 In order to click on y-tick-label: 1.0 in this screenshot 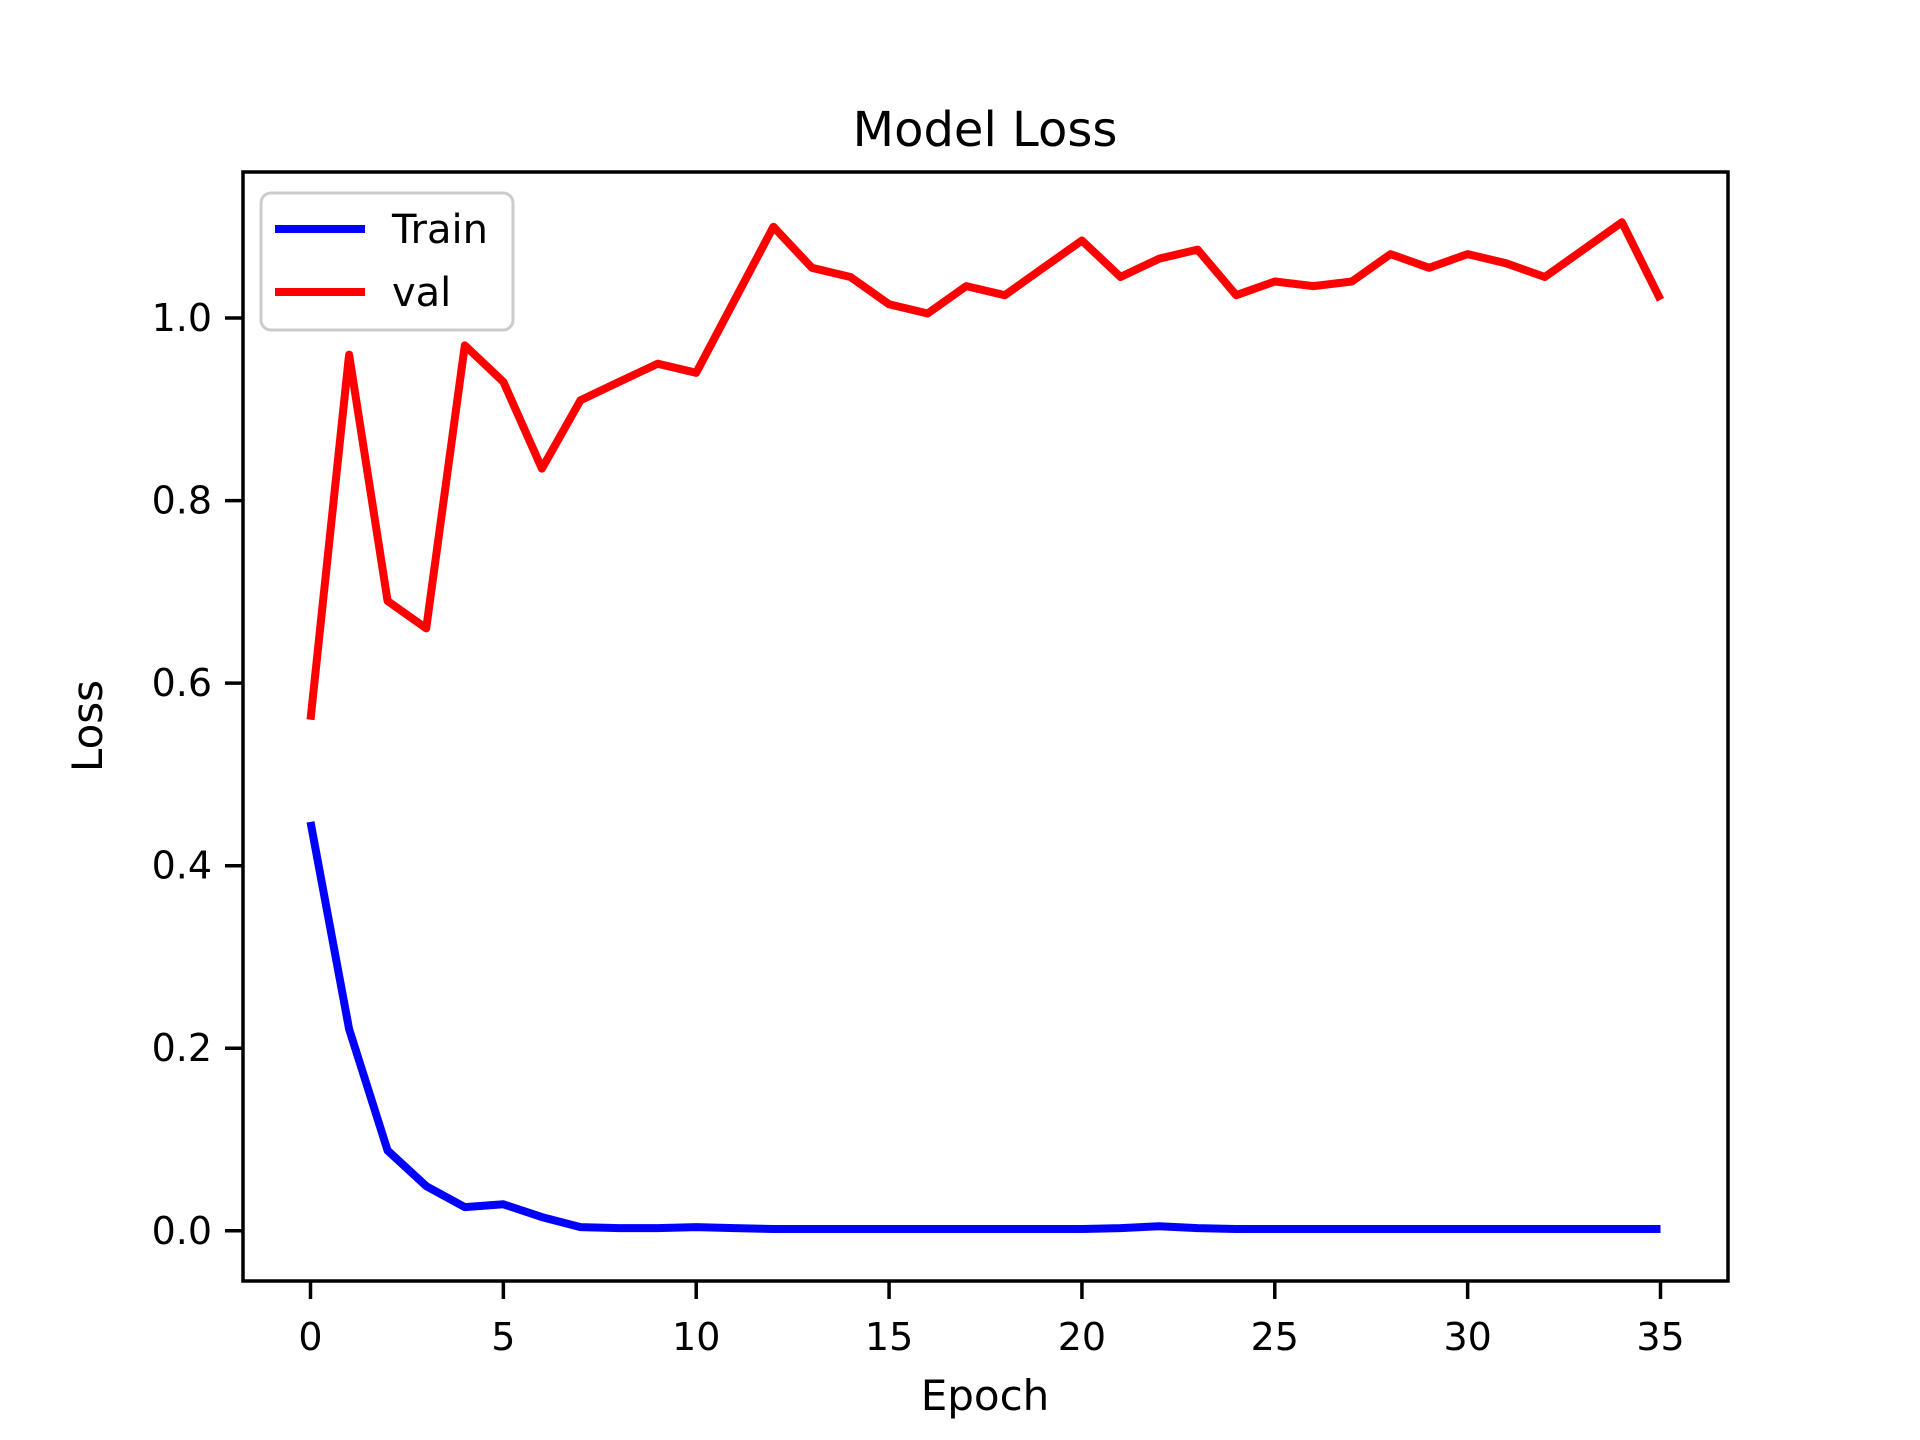, I will do `click(182, 318)`.